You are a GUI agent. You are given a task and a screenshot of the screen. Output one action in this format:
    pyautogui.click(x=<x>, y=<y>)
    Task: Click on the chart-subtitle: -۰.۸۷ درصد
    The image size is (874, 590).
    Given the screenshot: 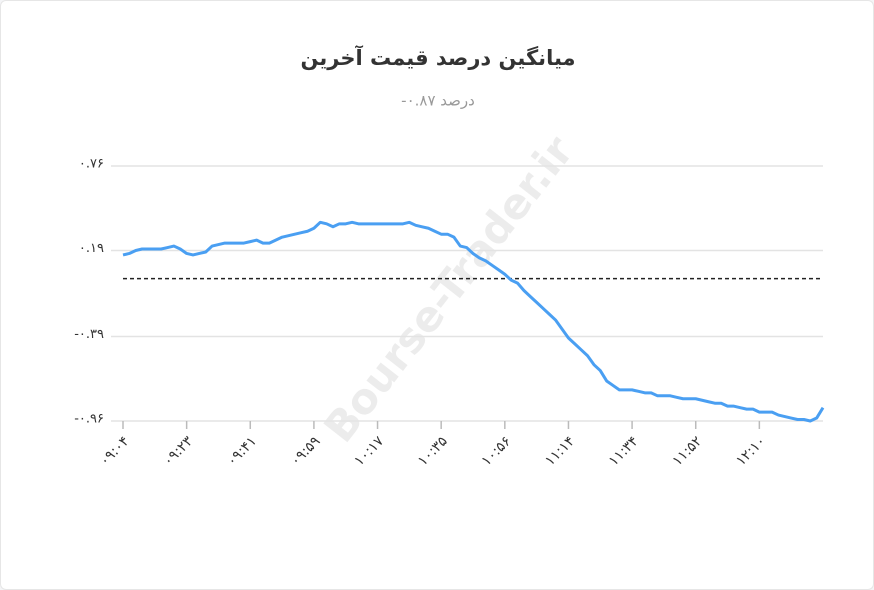 What is the action you would take?
    pyautogui.click(x=438, y=101)
    